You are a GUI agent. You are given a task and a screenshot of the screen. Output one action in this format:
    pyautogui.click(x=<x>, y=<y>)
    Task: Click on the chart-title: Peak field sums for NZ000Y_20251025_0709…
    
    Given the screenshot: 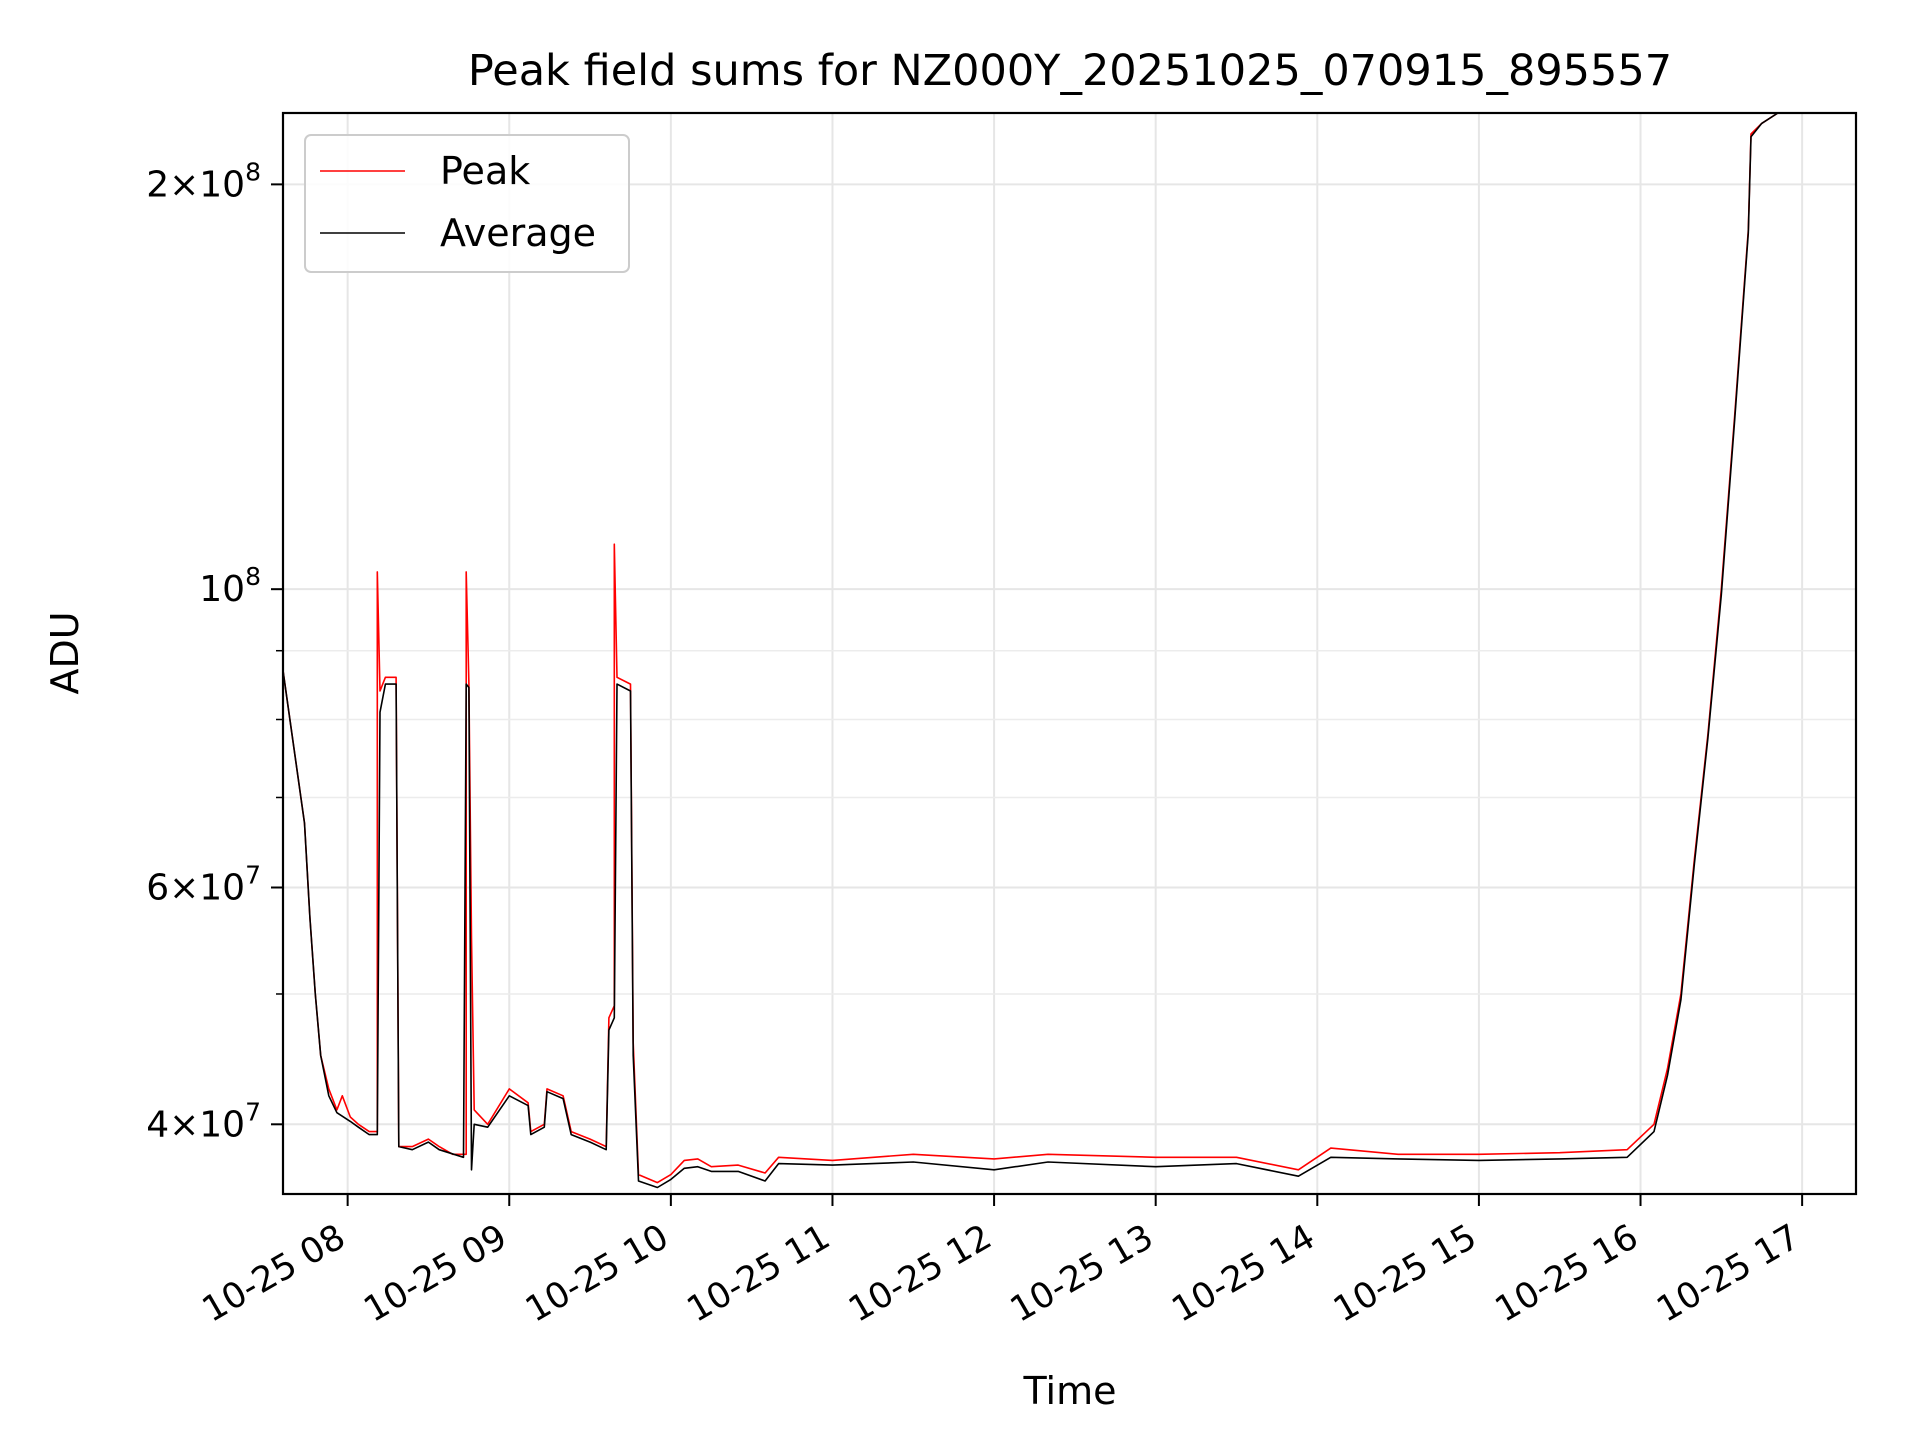 What is the action you would take?
    pyautogui.click(x=1070, y=71)
    